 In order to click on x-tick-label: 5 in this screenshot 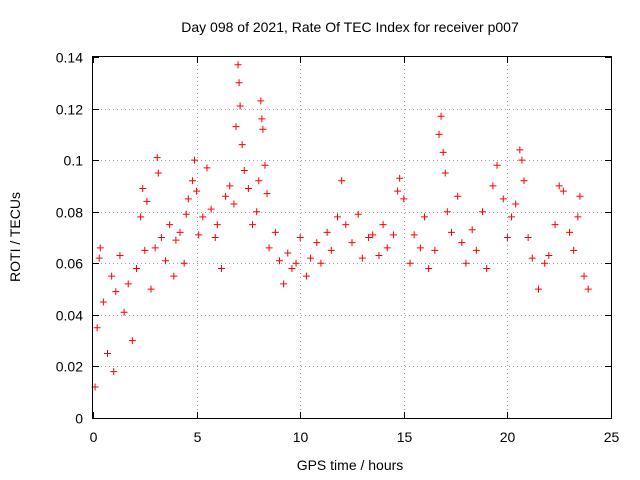, I will do `click(198, 437)`.